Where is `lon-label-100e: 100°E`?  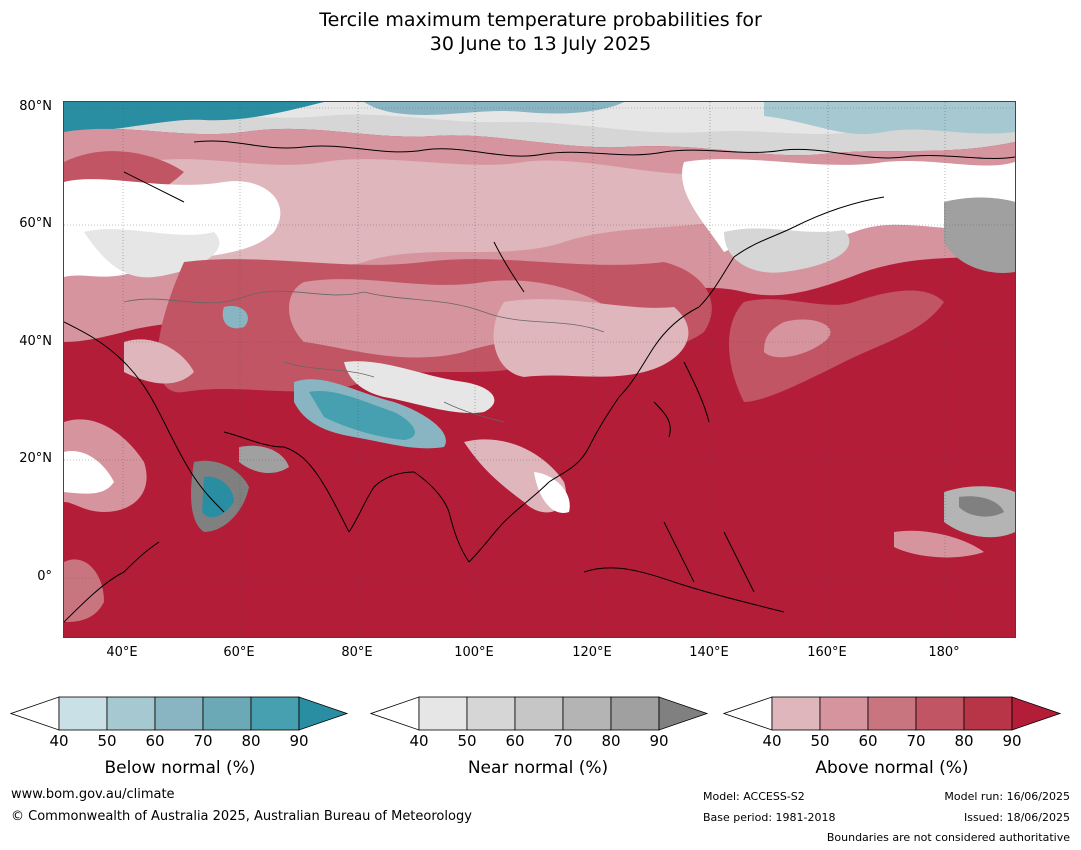 lon-label-100e: 100°E is located at coordinates (474, 652).